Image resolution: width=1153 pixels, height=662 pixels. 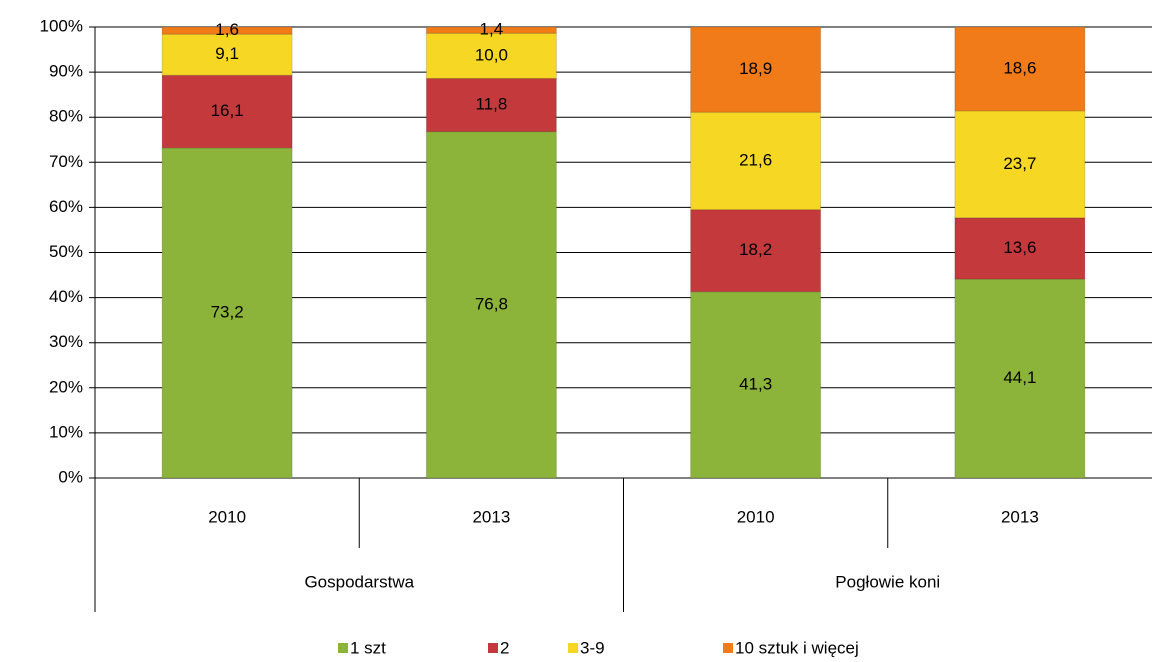 What do you see at coordinates (66, 116) in the screenshot?
I see `y-tick-label: 80%` at bounding box center [66, 116].